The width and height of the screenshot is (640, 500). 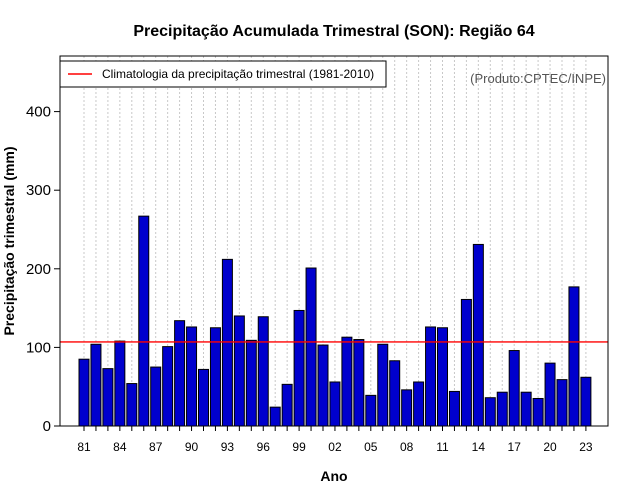 I want to click on x-tick-label: 11, so click(x=442, y=447).